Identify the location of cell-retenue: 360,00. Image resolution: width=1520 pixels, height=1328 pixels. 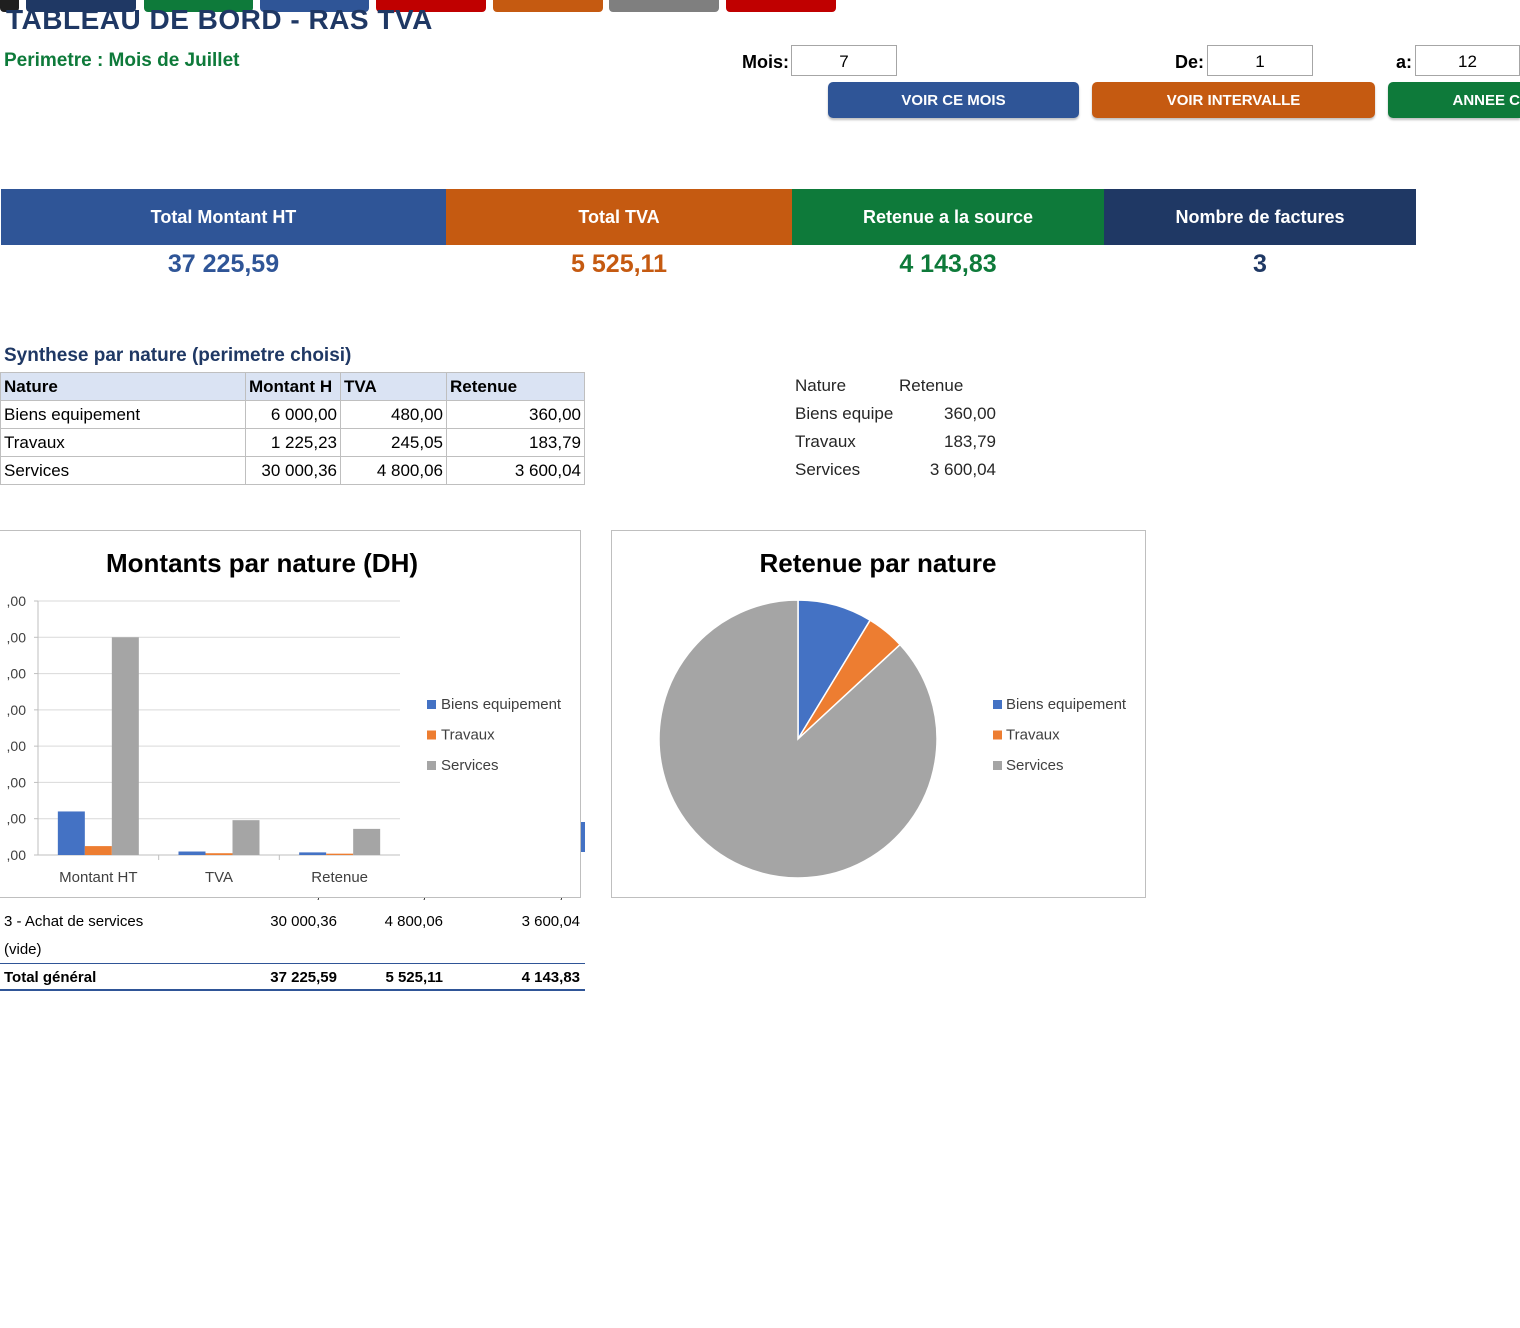
(515, 414).